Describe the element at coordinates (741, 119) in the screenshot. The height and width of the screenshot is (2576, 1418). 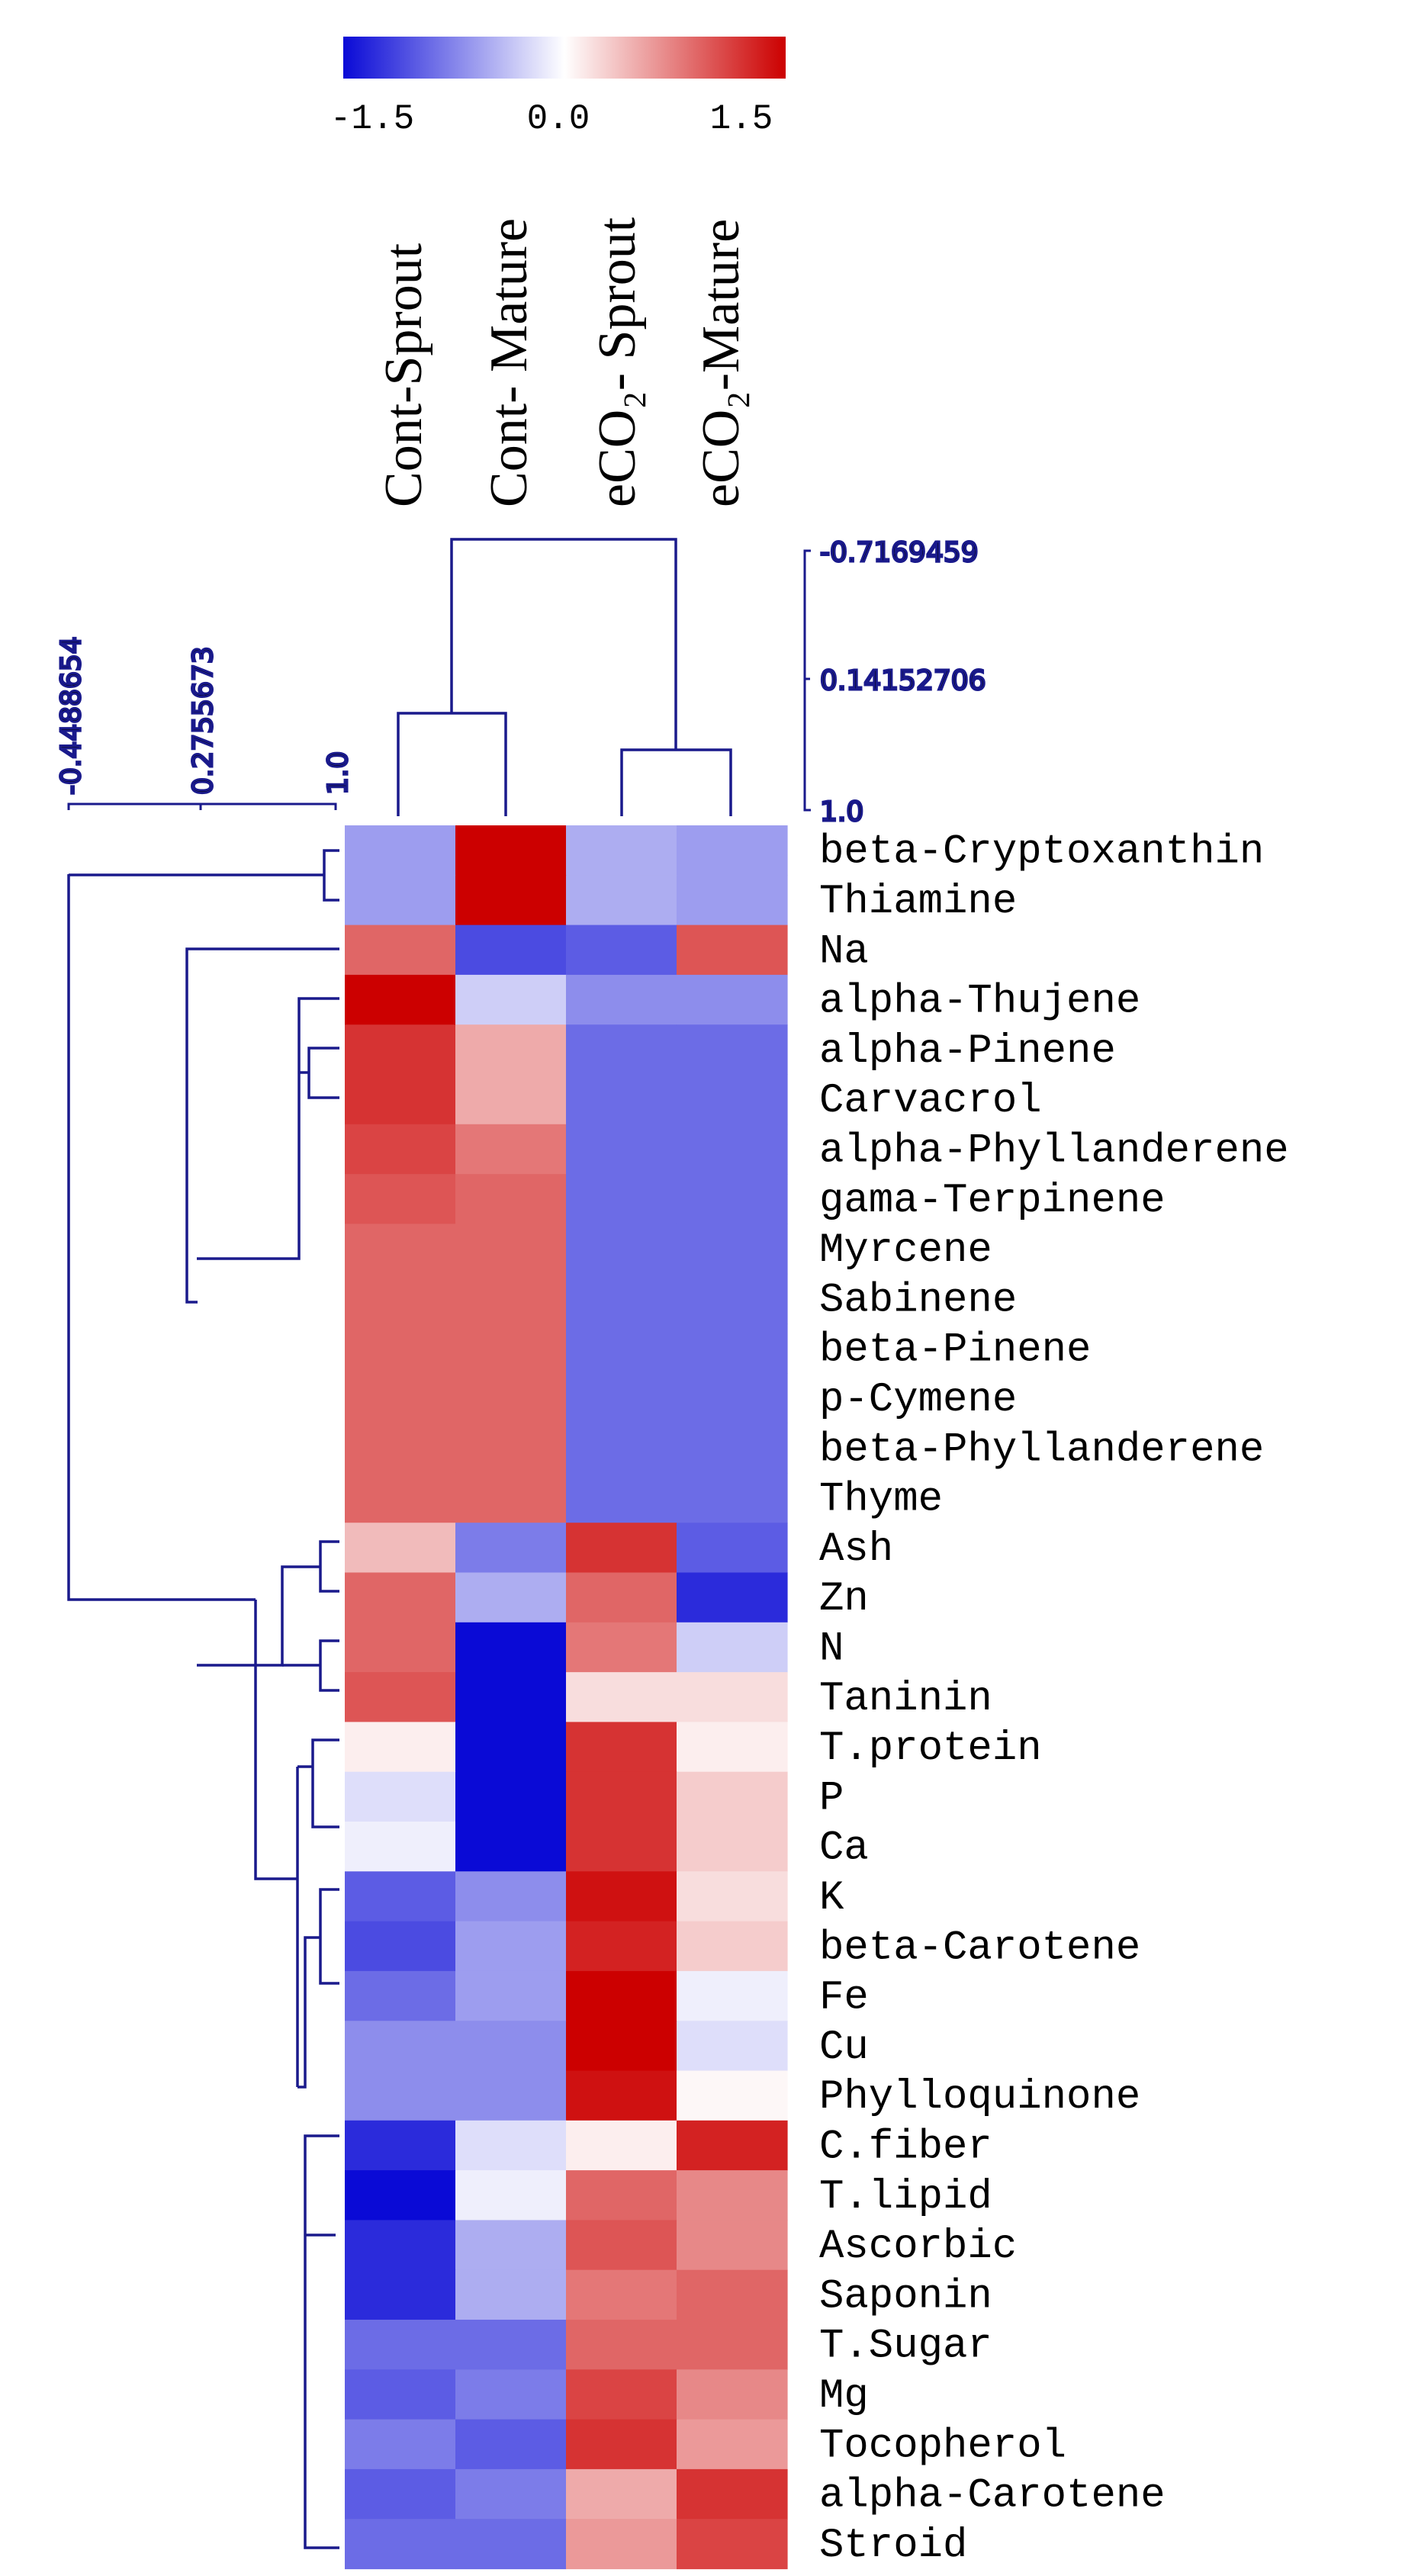
I see `color-bar-max-label: 1.5` at that location.